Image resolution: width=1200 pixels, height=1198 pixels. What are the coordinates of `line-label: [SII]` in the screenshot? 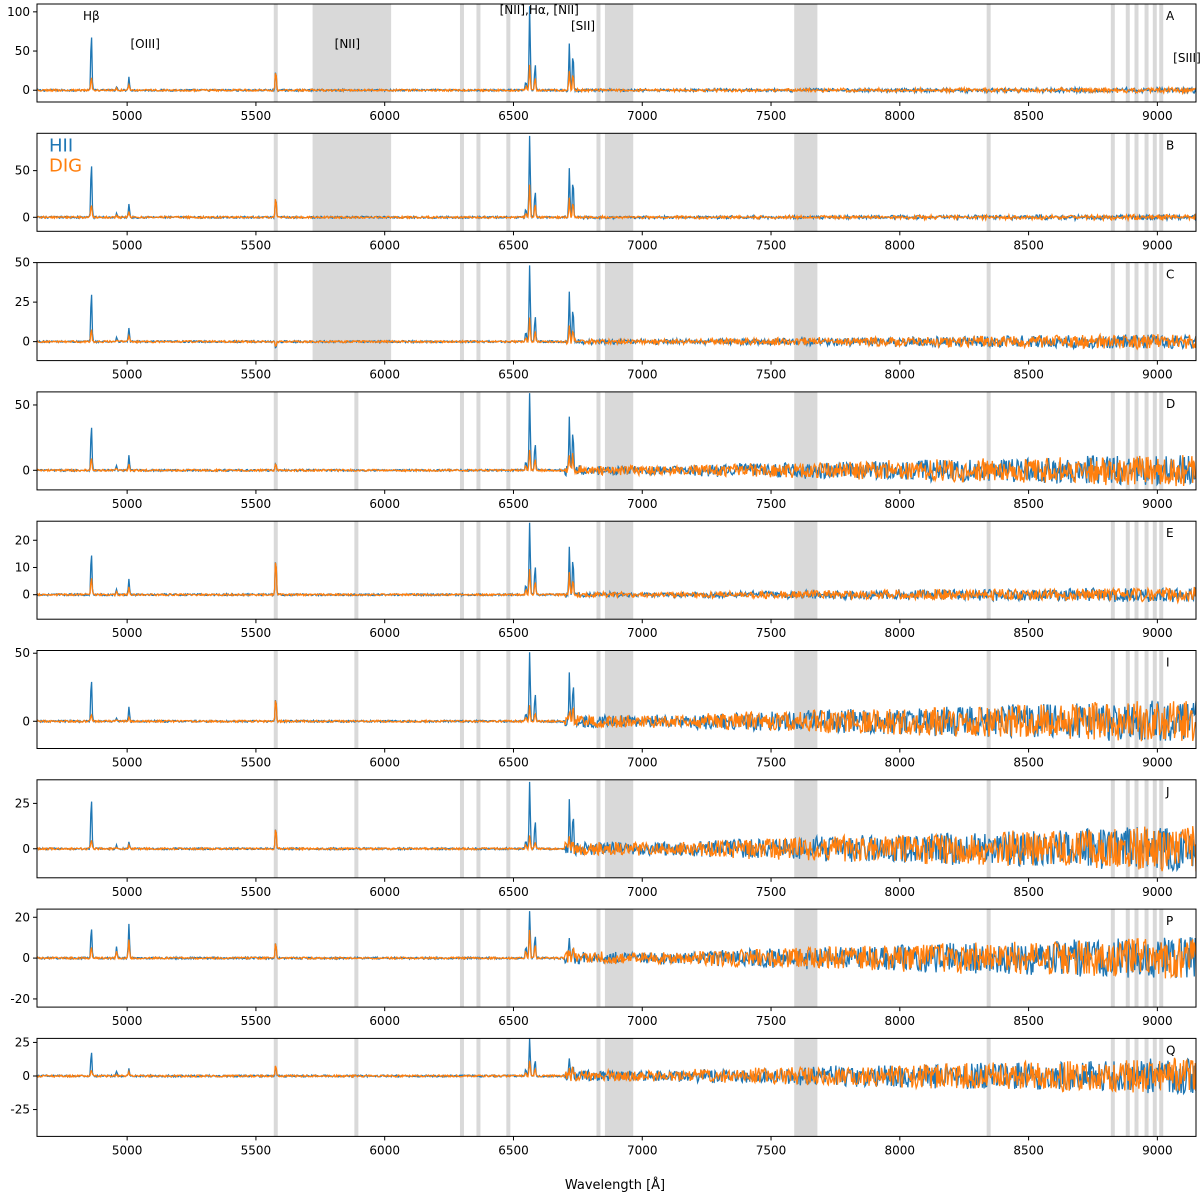 It's located at (583, 26).